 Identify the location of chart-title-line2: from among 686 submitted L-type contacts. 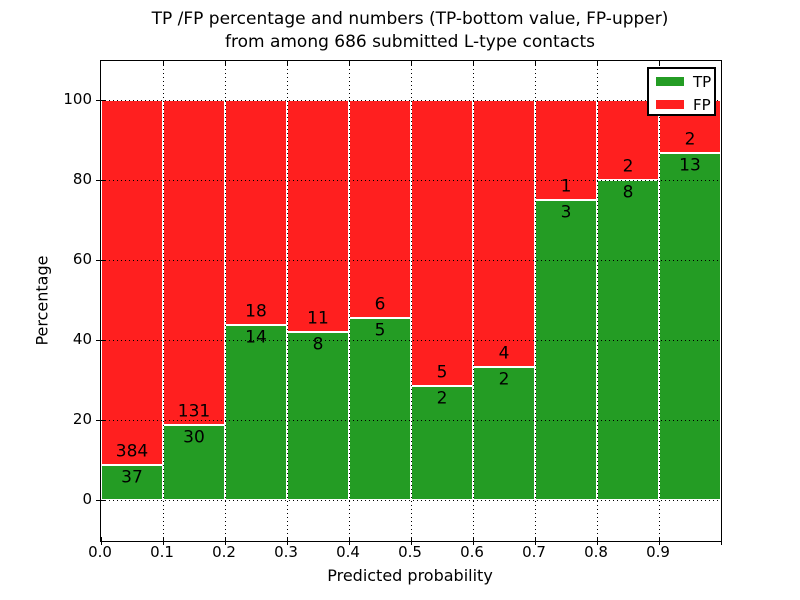
(409, 42).